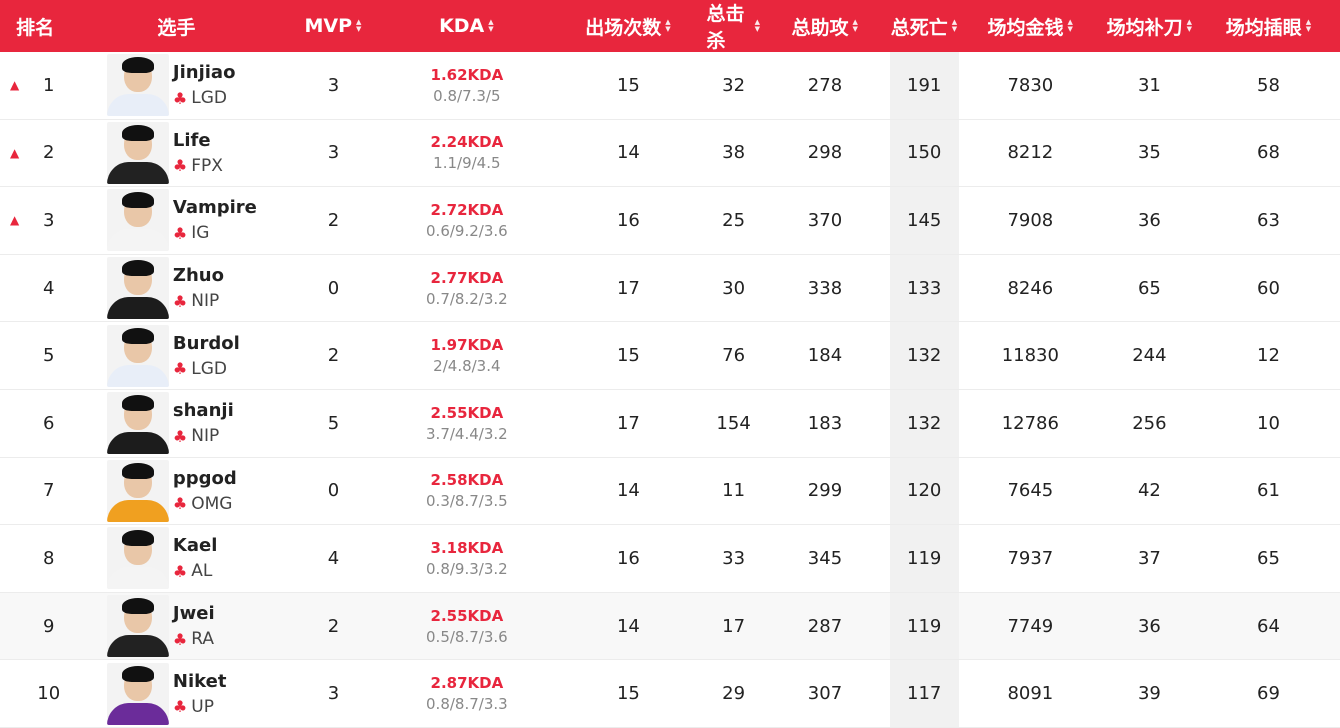 This screenshot has width=1340, height=728. Describe the element at coordinates (467, 85) in the screenshot. I see `kda-cell: 1.62KDA 0.8/7.3/5` at that location.